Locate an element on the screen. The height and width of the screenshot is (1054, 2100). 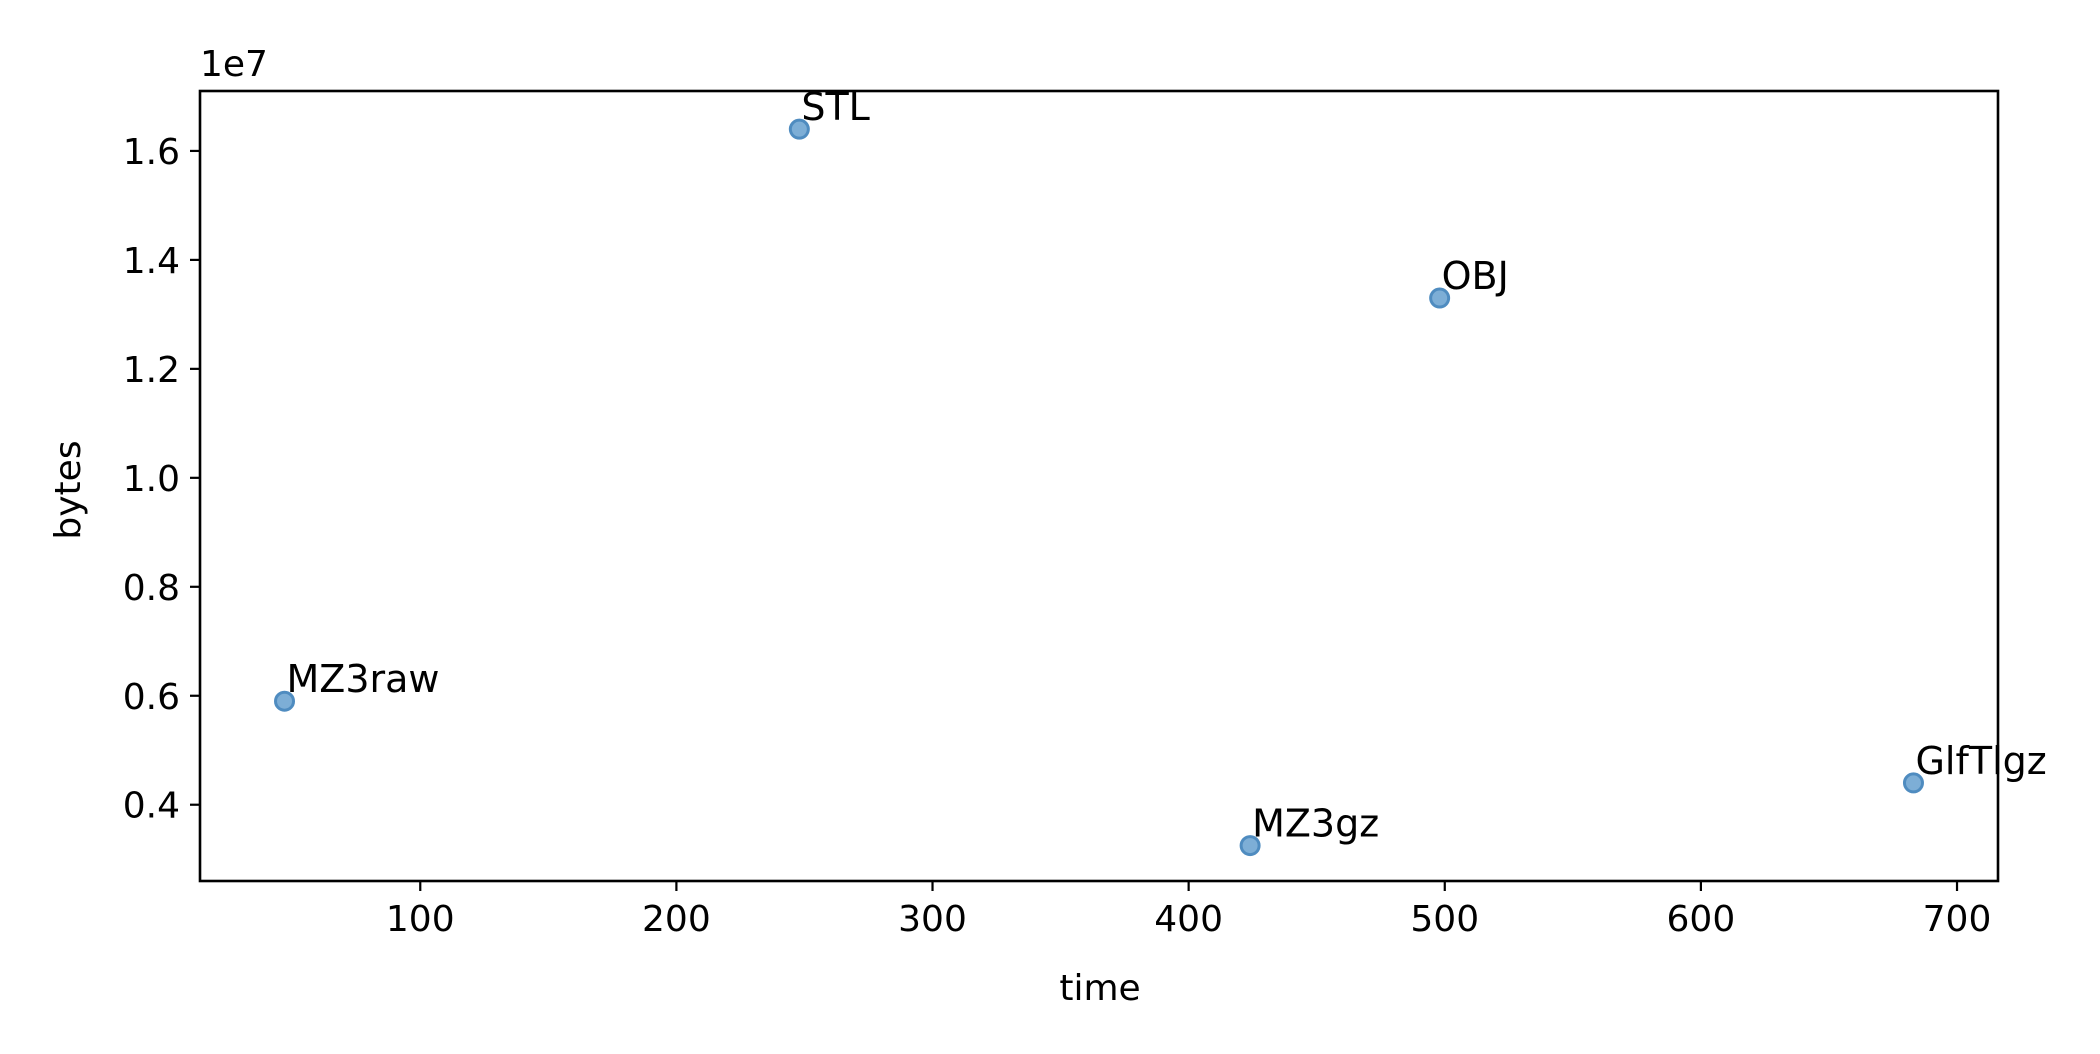
x-tick-label: 100 is located at coordinates (420, 919).